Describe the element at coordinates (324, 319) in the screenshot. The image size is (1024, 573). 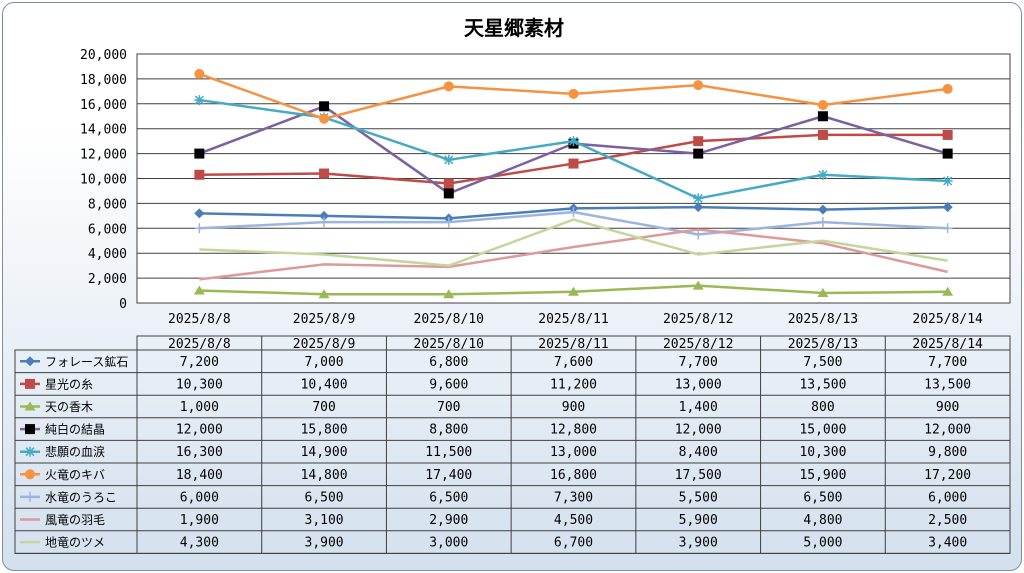
I see `x-tick-label: 2025/8/9` at that location.